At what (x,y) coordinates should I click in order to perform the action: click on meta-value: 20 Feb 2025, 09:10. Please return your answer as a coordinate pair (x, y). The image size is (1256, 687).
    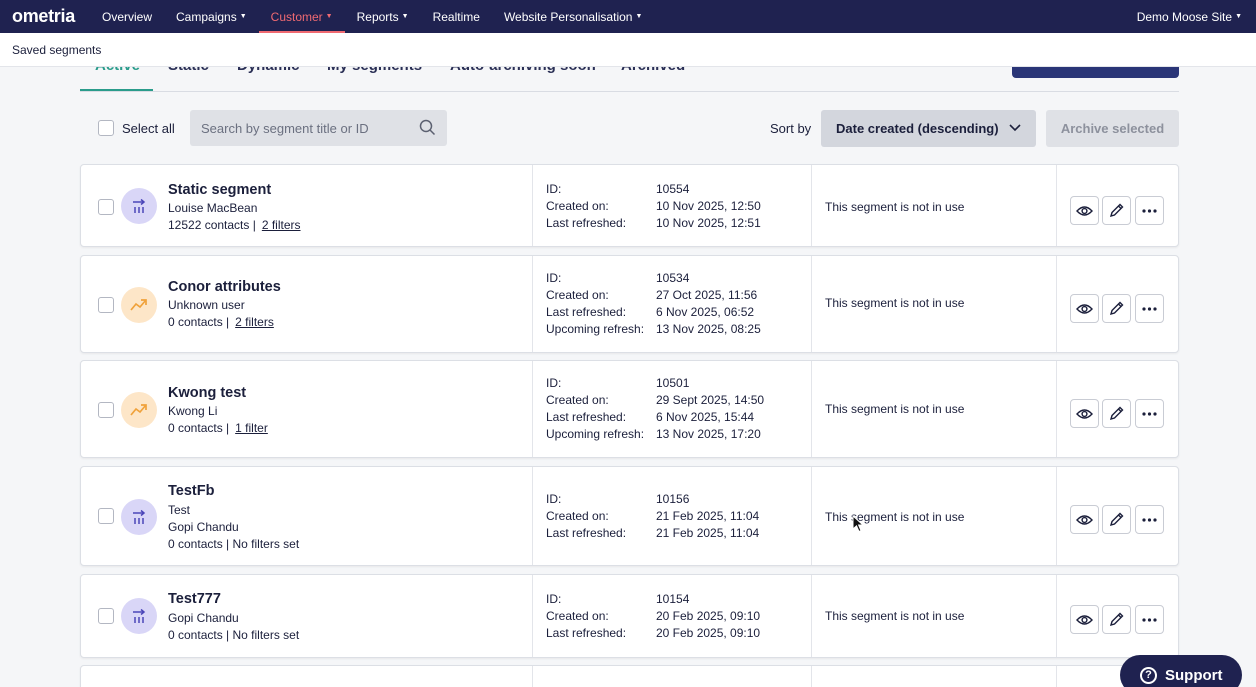
    Looking at the image, I should click on (708, 616).